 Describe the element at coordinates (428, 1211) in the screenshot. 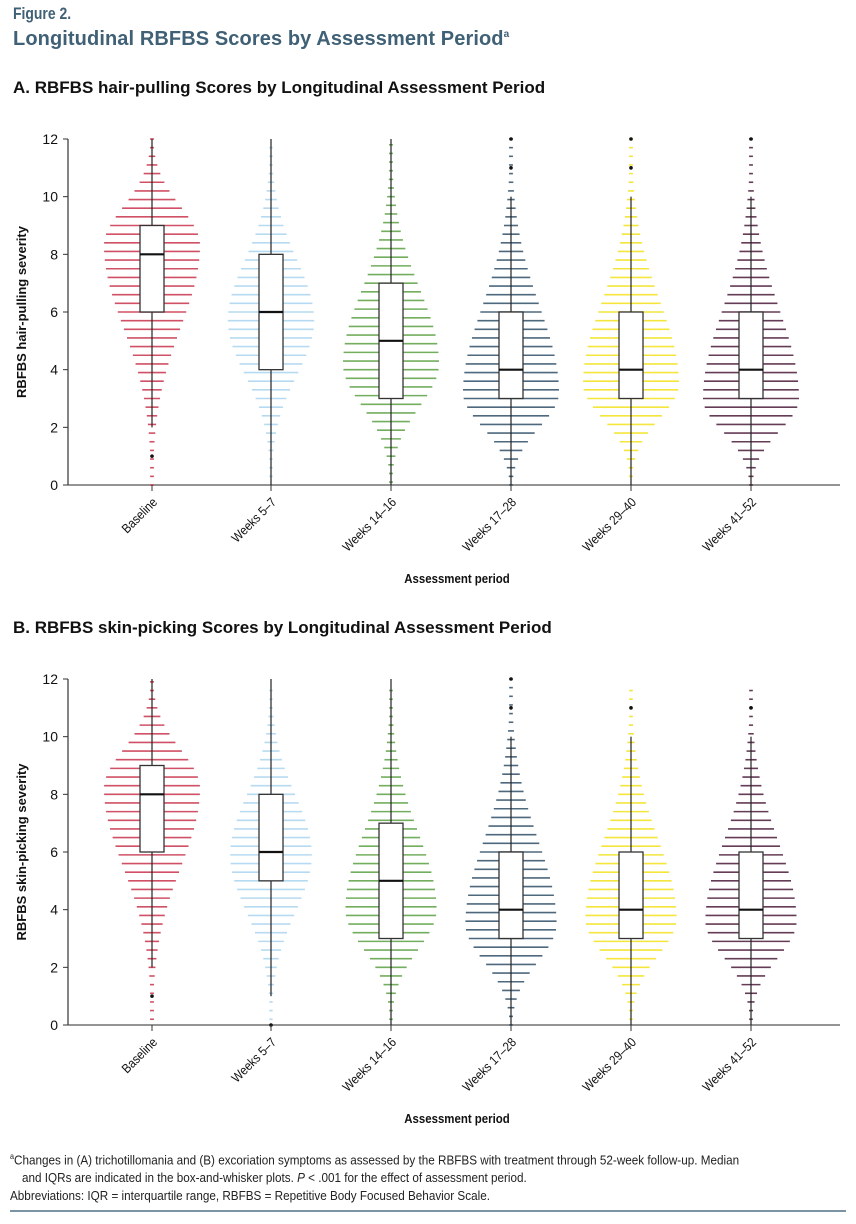

I see `bottom-rule` at that location.